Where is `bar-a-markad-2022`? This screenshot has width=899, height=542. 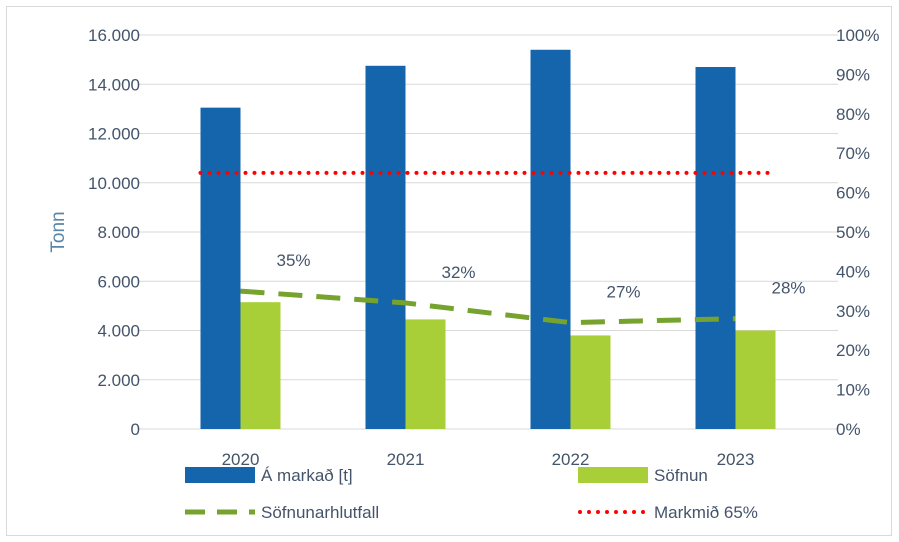 bar-a-markad-2022 is located at coordinates (550, 239).